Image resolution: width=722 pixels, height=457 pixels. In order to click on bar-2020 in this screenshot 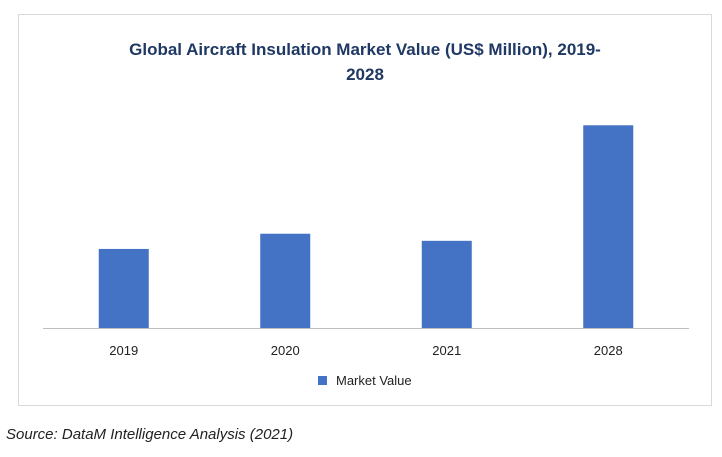, I will do `click(285, 280)`.